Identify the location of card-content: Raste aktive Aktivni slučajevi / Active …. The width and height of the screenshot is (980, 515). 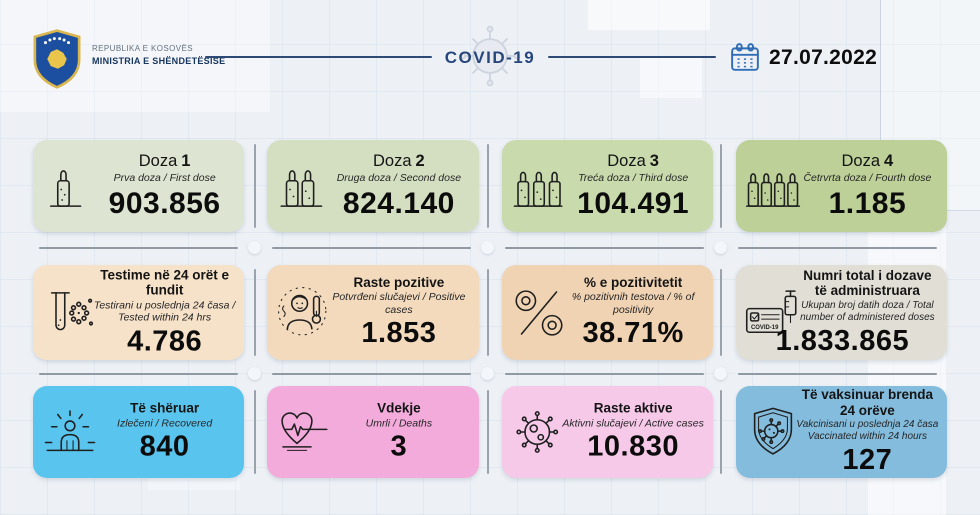
(633, 432).